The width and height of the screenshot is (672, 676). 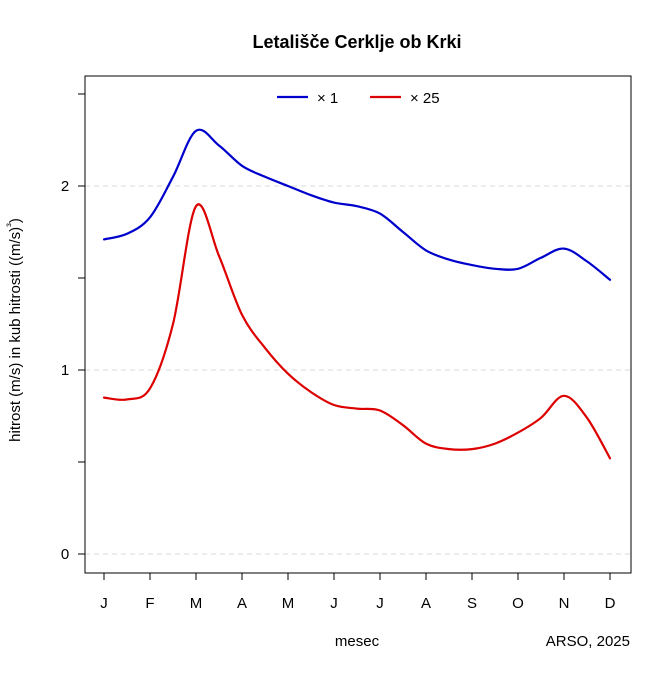 What do you see at coordinates (357, 641) in the screenshot?
I see `x-axis-label: mesec` at bounding box center [357, 641].